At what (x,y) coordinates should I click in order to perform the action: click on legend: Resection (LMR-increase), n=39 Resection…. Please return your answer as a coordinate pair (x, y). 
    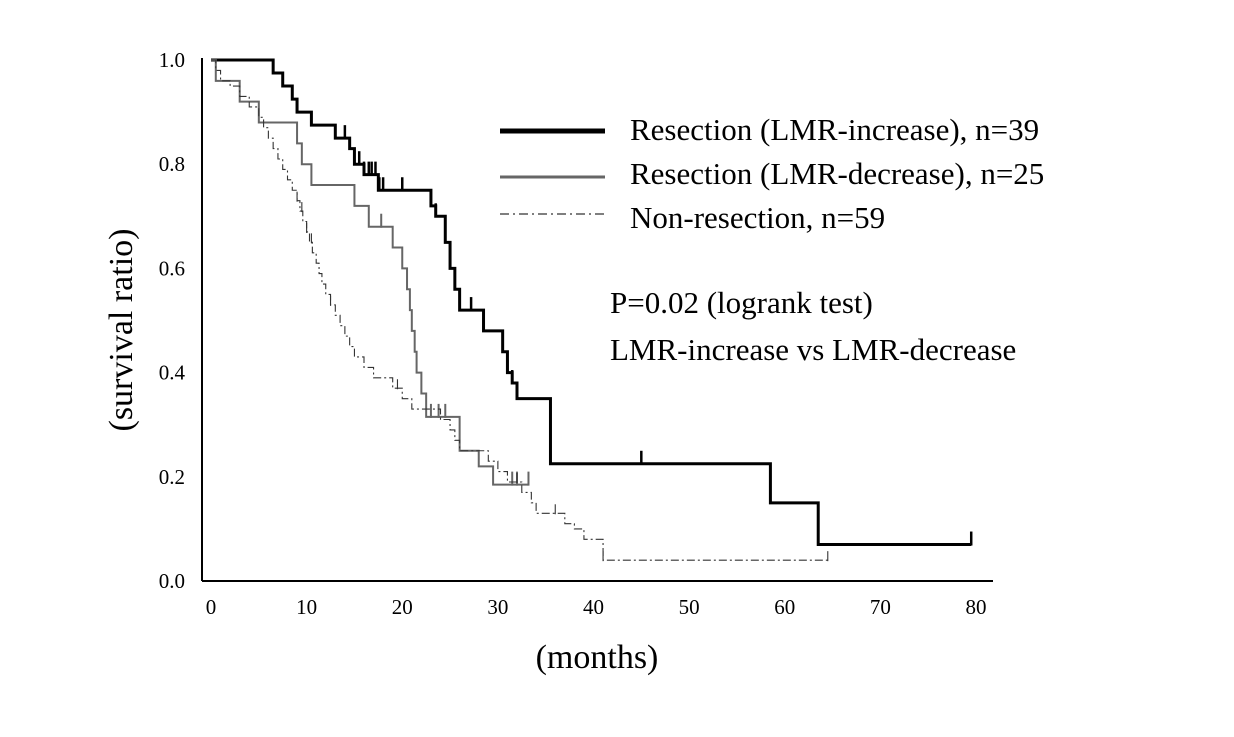
    Looking at the image, I should click on (772, 173).